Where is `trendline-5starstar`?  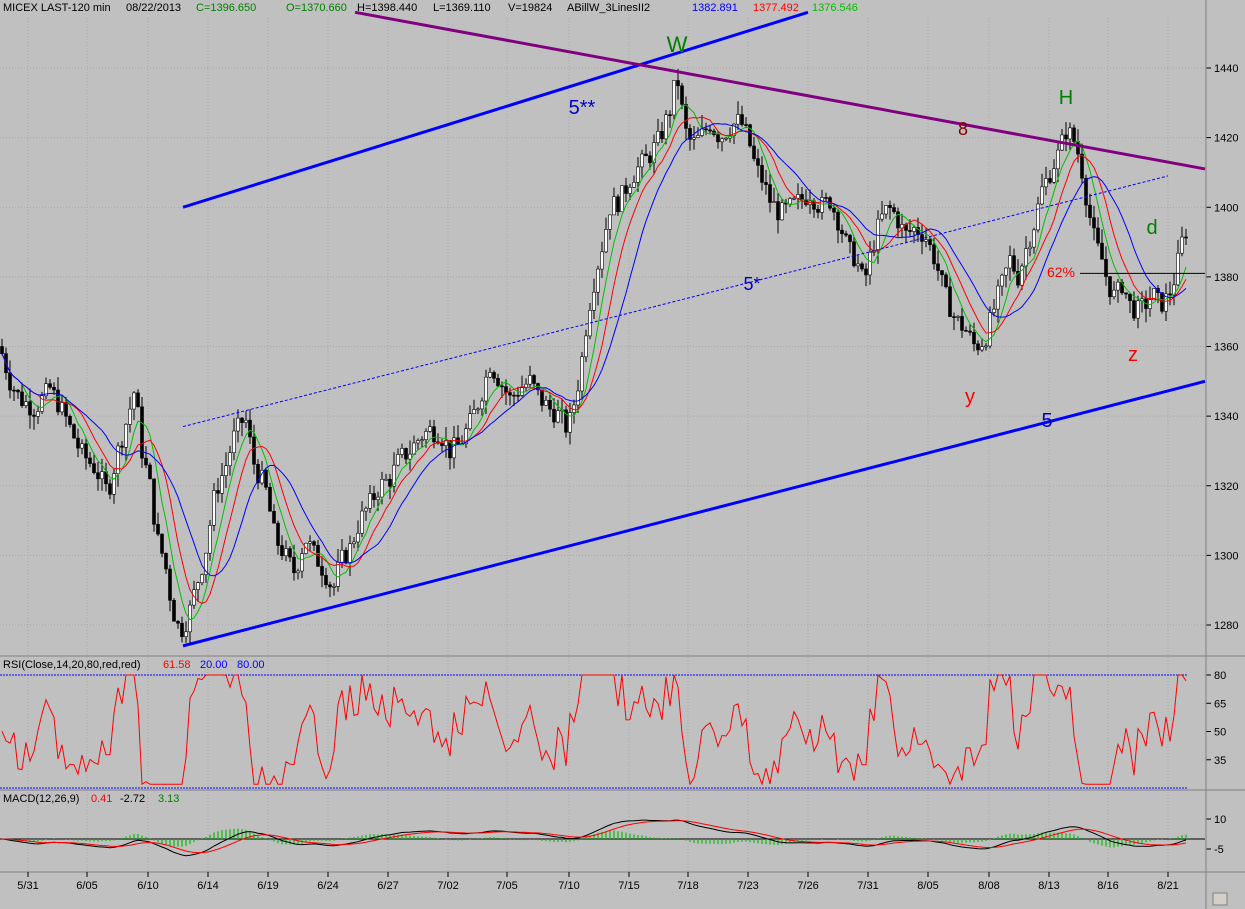 trendline-5starstar is located at coordinates (495, 109).